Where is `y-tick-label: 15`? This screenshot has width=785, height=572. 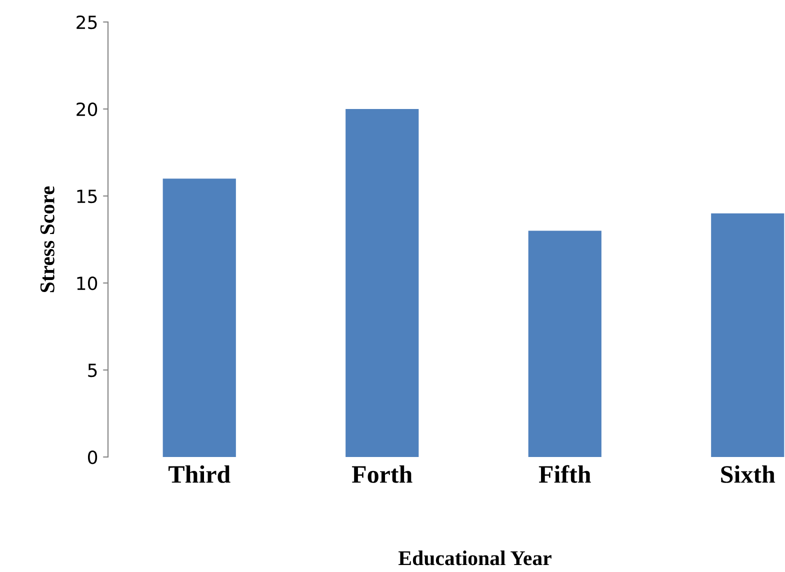 y-tick-label: 15 is located at coordinates (87, 197).